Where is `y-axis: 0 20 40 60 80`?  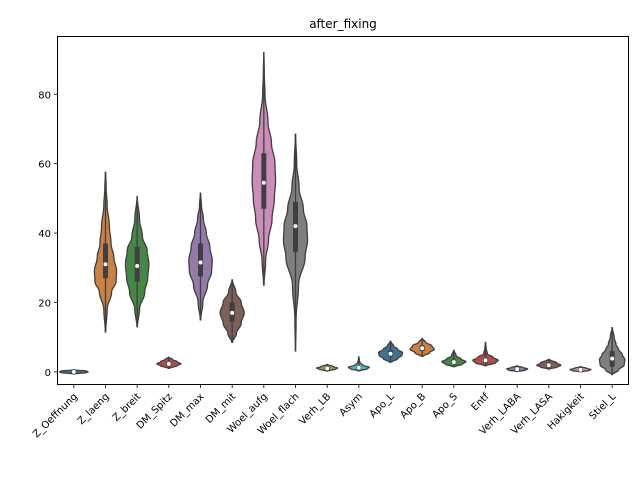 y-axis: 0 20 40 60 80 is located at coordinates (48, 234).